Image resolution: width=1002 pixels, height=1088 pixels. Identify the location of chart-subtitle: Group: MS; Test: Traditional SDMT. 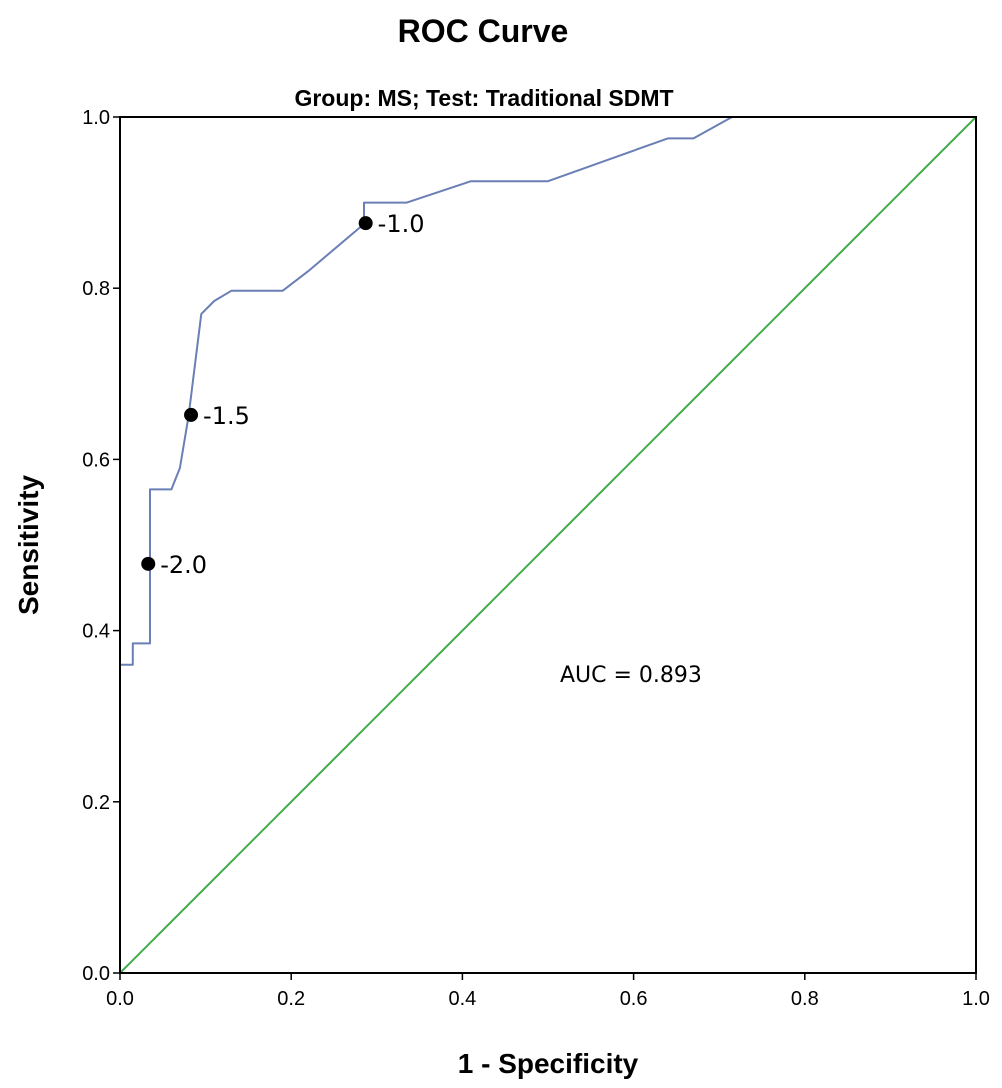
(483, 98).